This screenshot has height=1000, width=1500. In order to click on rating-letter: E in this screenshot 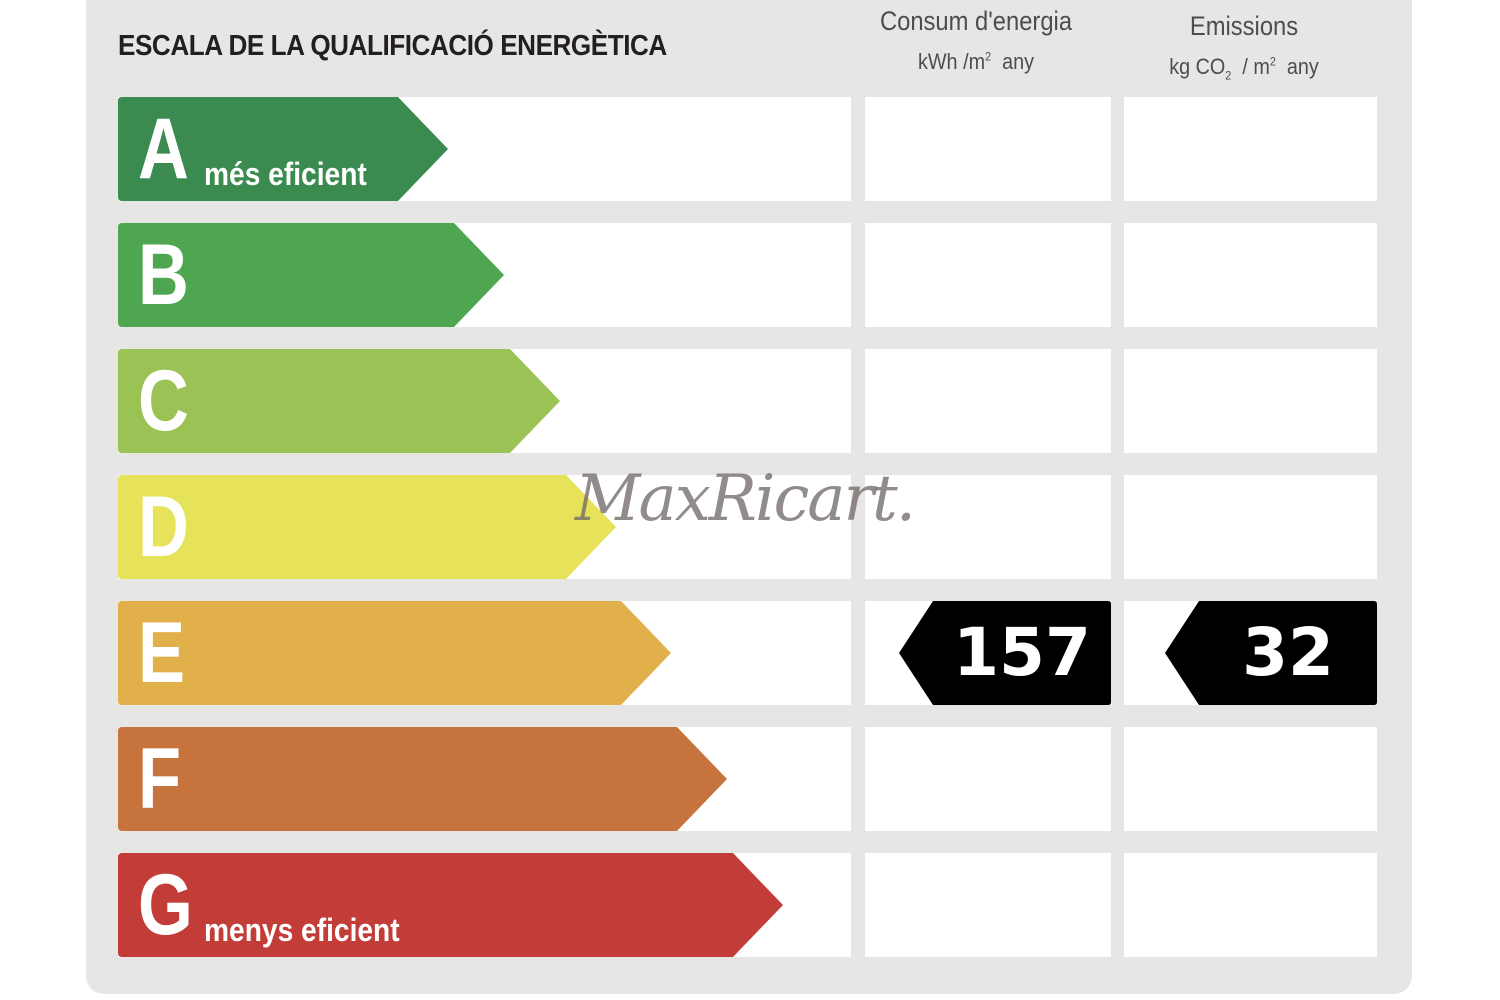, I will do `click(162, 653)`.